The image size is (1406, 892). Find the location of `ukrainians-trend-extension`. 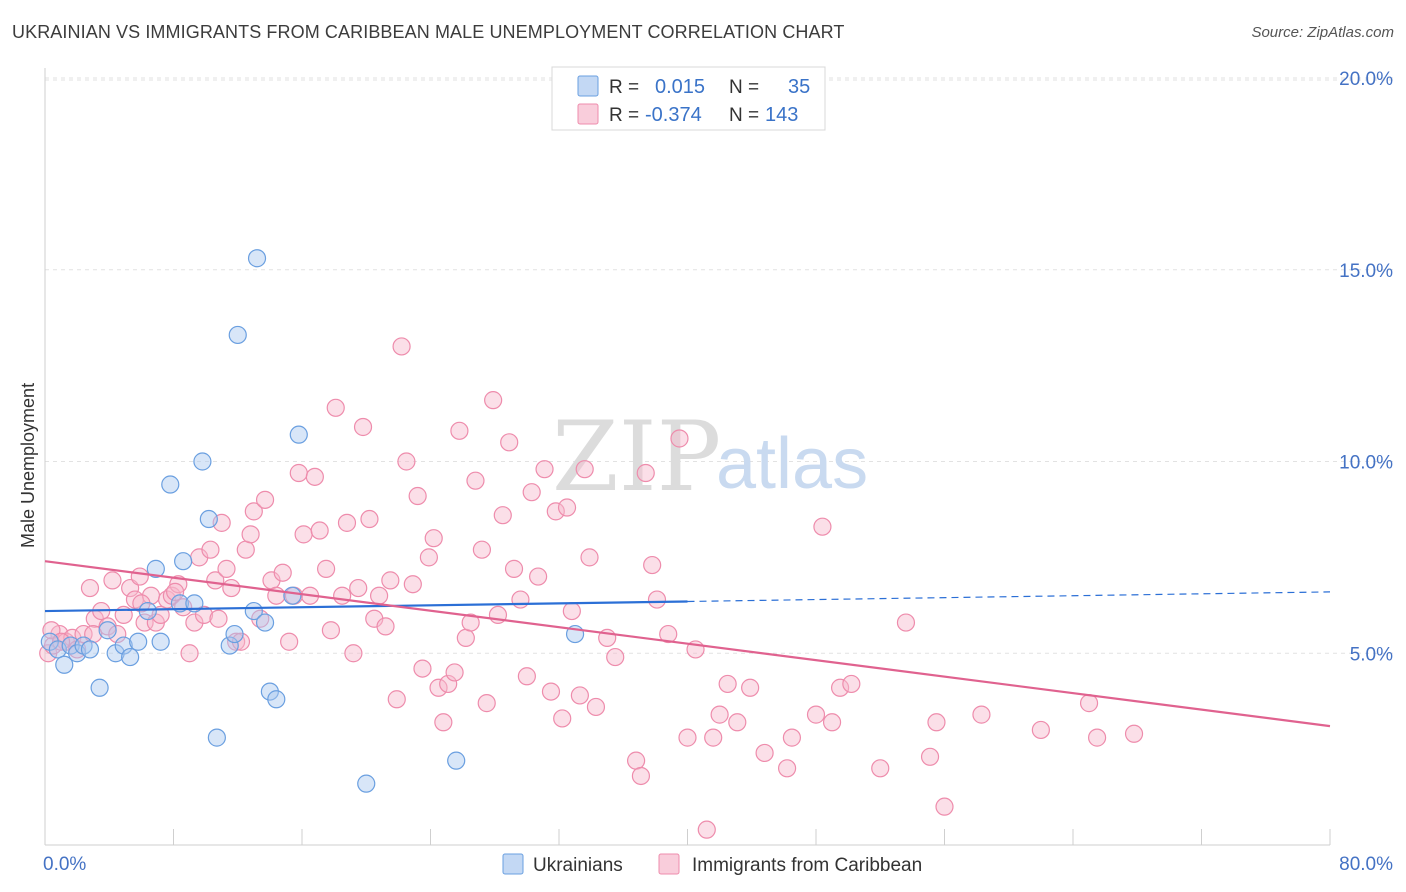

ukrainians-trend-extension is located at coordinates (1009, 597).